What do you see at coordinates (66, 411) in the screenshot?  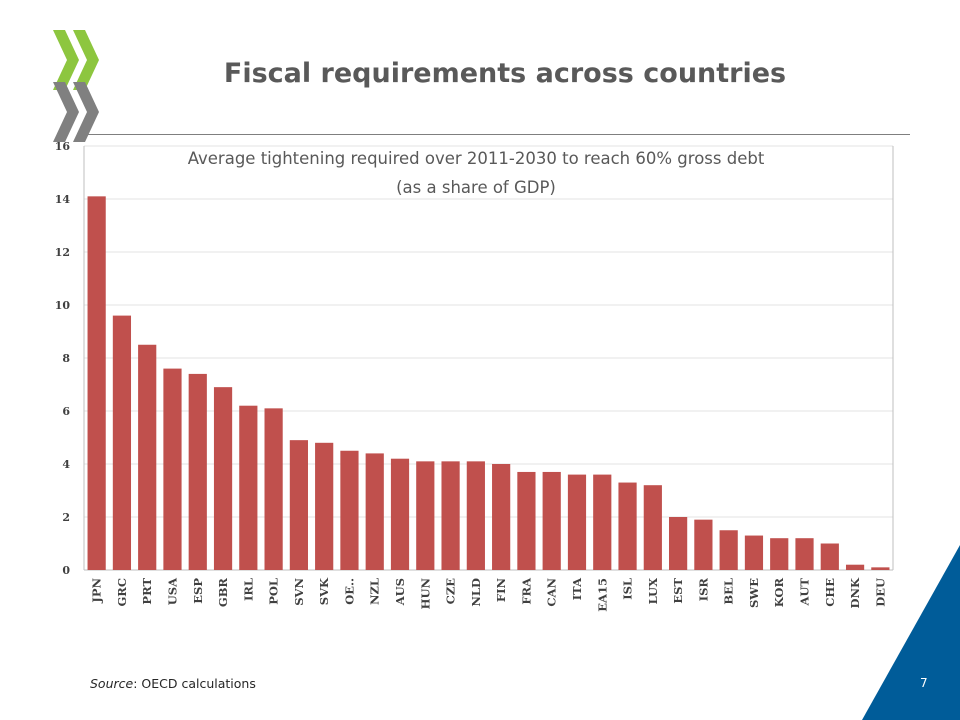 I see `y-tick-label: 6` at bounding box center [66, 411].